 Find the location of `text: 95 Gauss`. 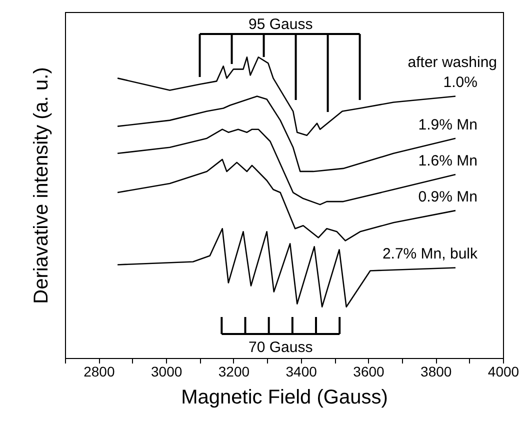

text: 95 Gauss is located at coordinates (280, 24).